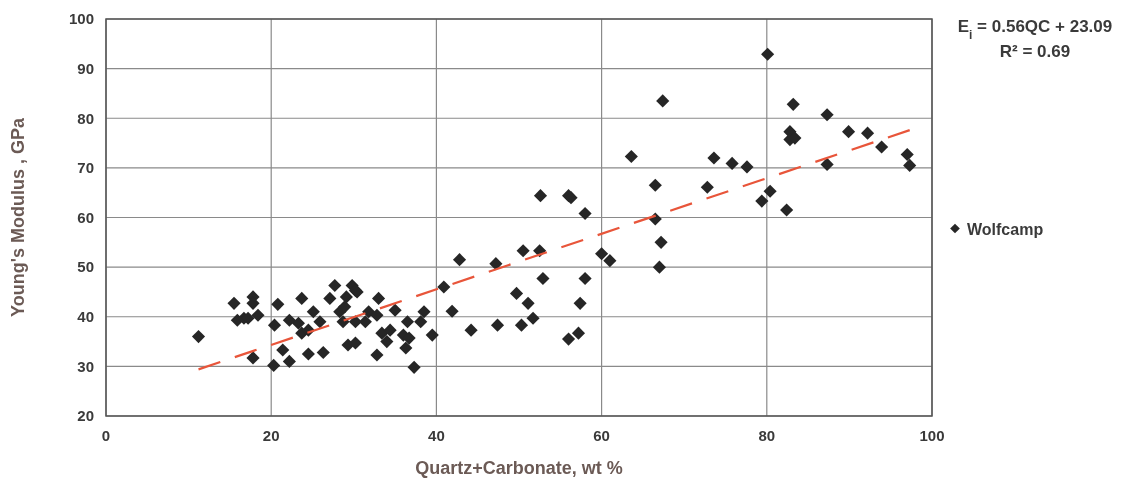  I want to click on y-axis-title: Young's Modulus , GPa, so click(18, 217).